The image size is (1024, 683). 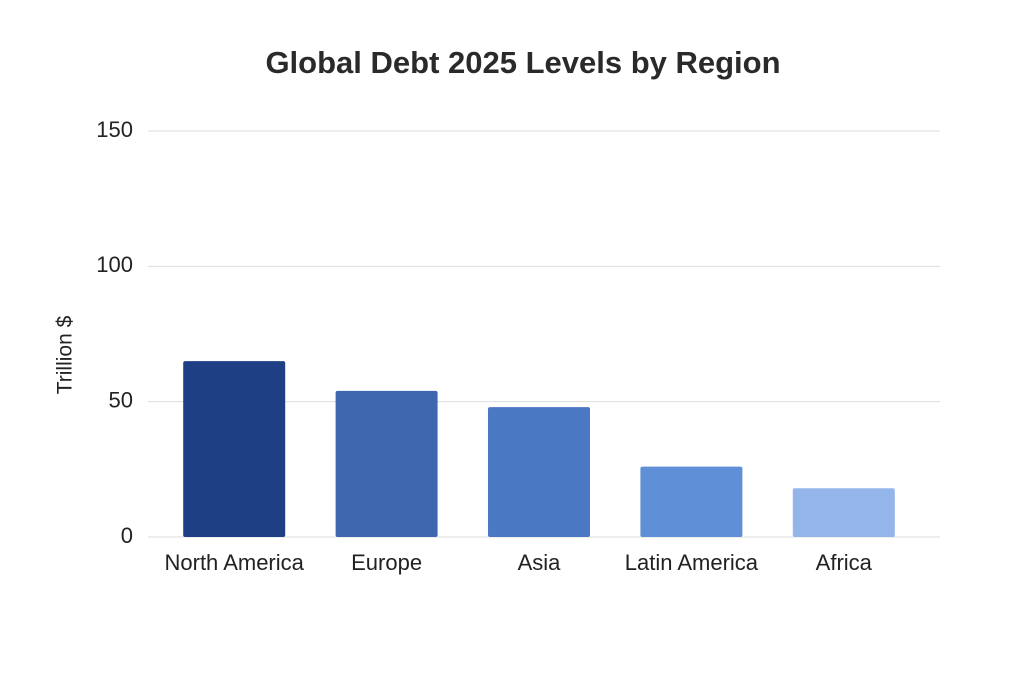 What do you see at coordinates (114, 129) in the screenshot?
I see `y-tick-label: 150` at bounding box center [114, 129].